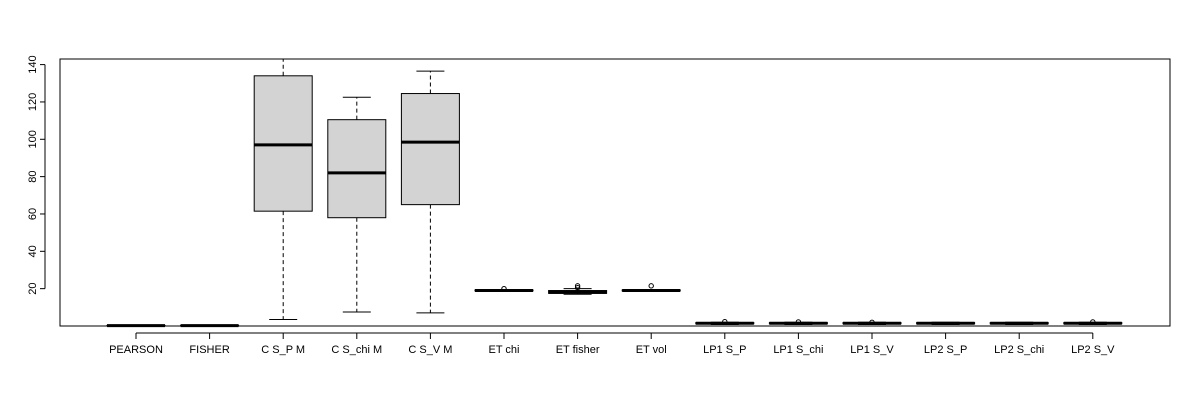 The height and width of the screenshot is (400, 1200). What do you see at coordinates (33, 214) in the screenshot?
I see `y-tick-label: 60` at bounding box center [33, 214].